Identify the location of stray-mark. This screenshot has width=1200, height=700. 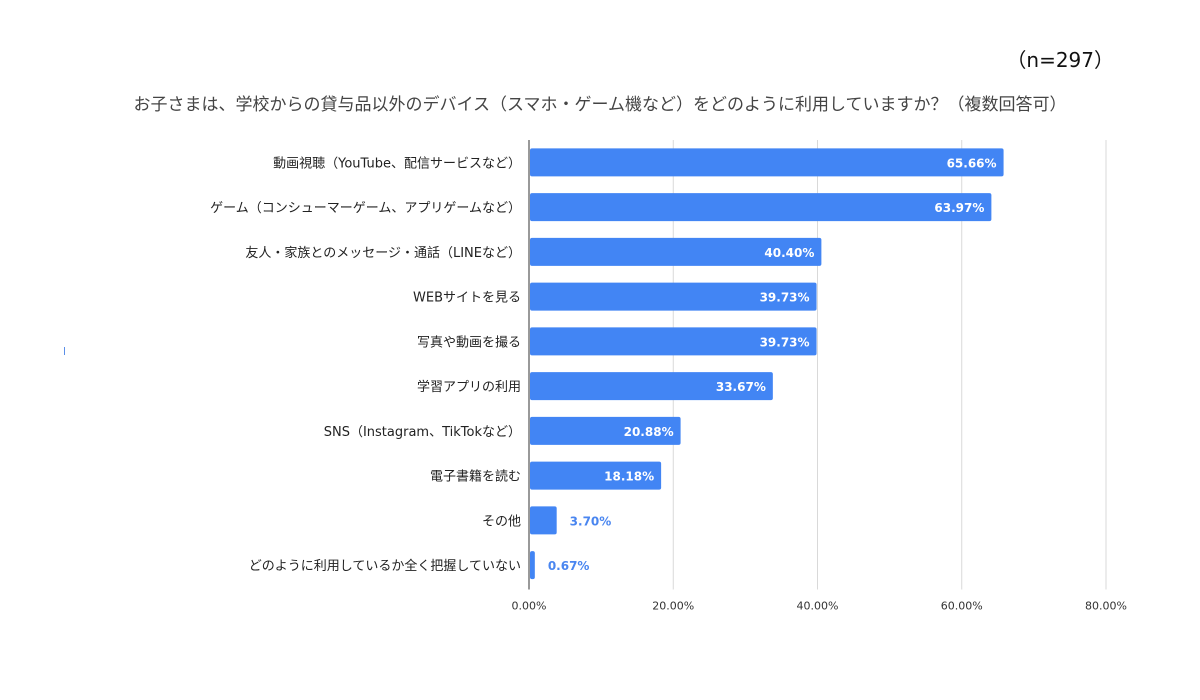
(64, 351).